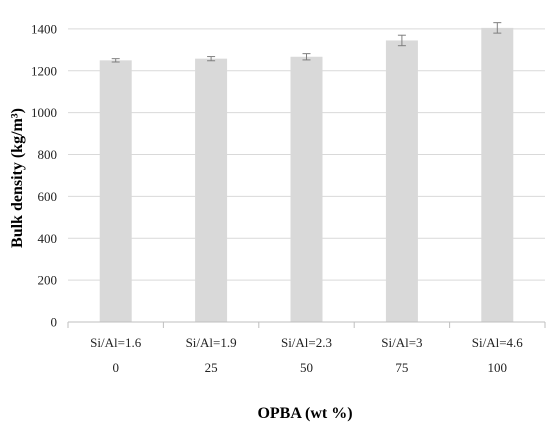 The image size is (550, 428). What do you see at coordinates (48, 154) in the screenshot?
I see `y-tick-label: 800` at bounding box center [48, 154].